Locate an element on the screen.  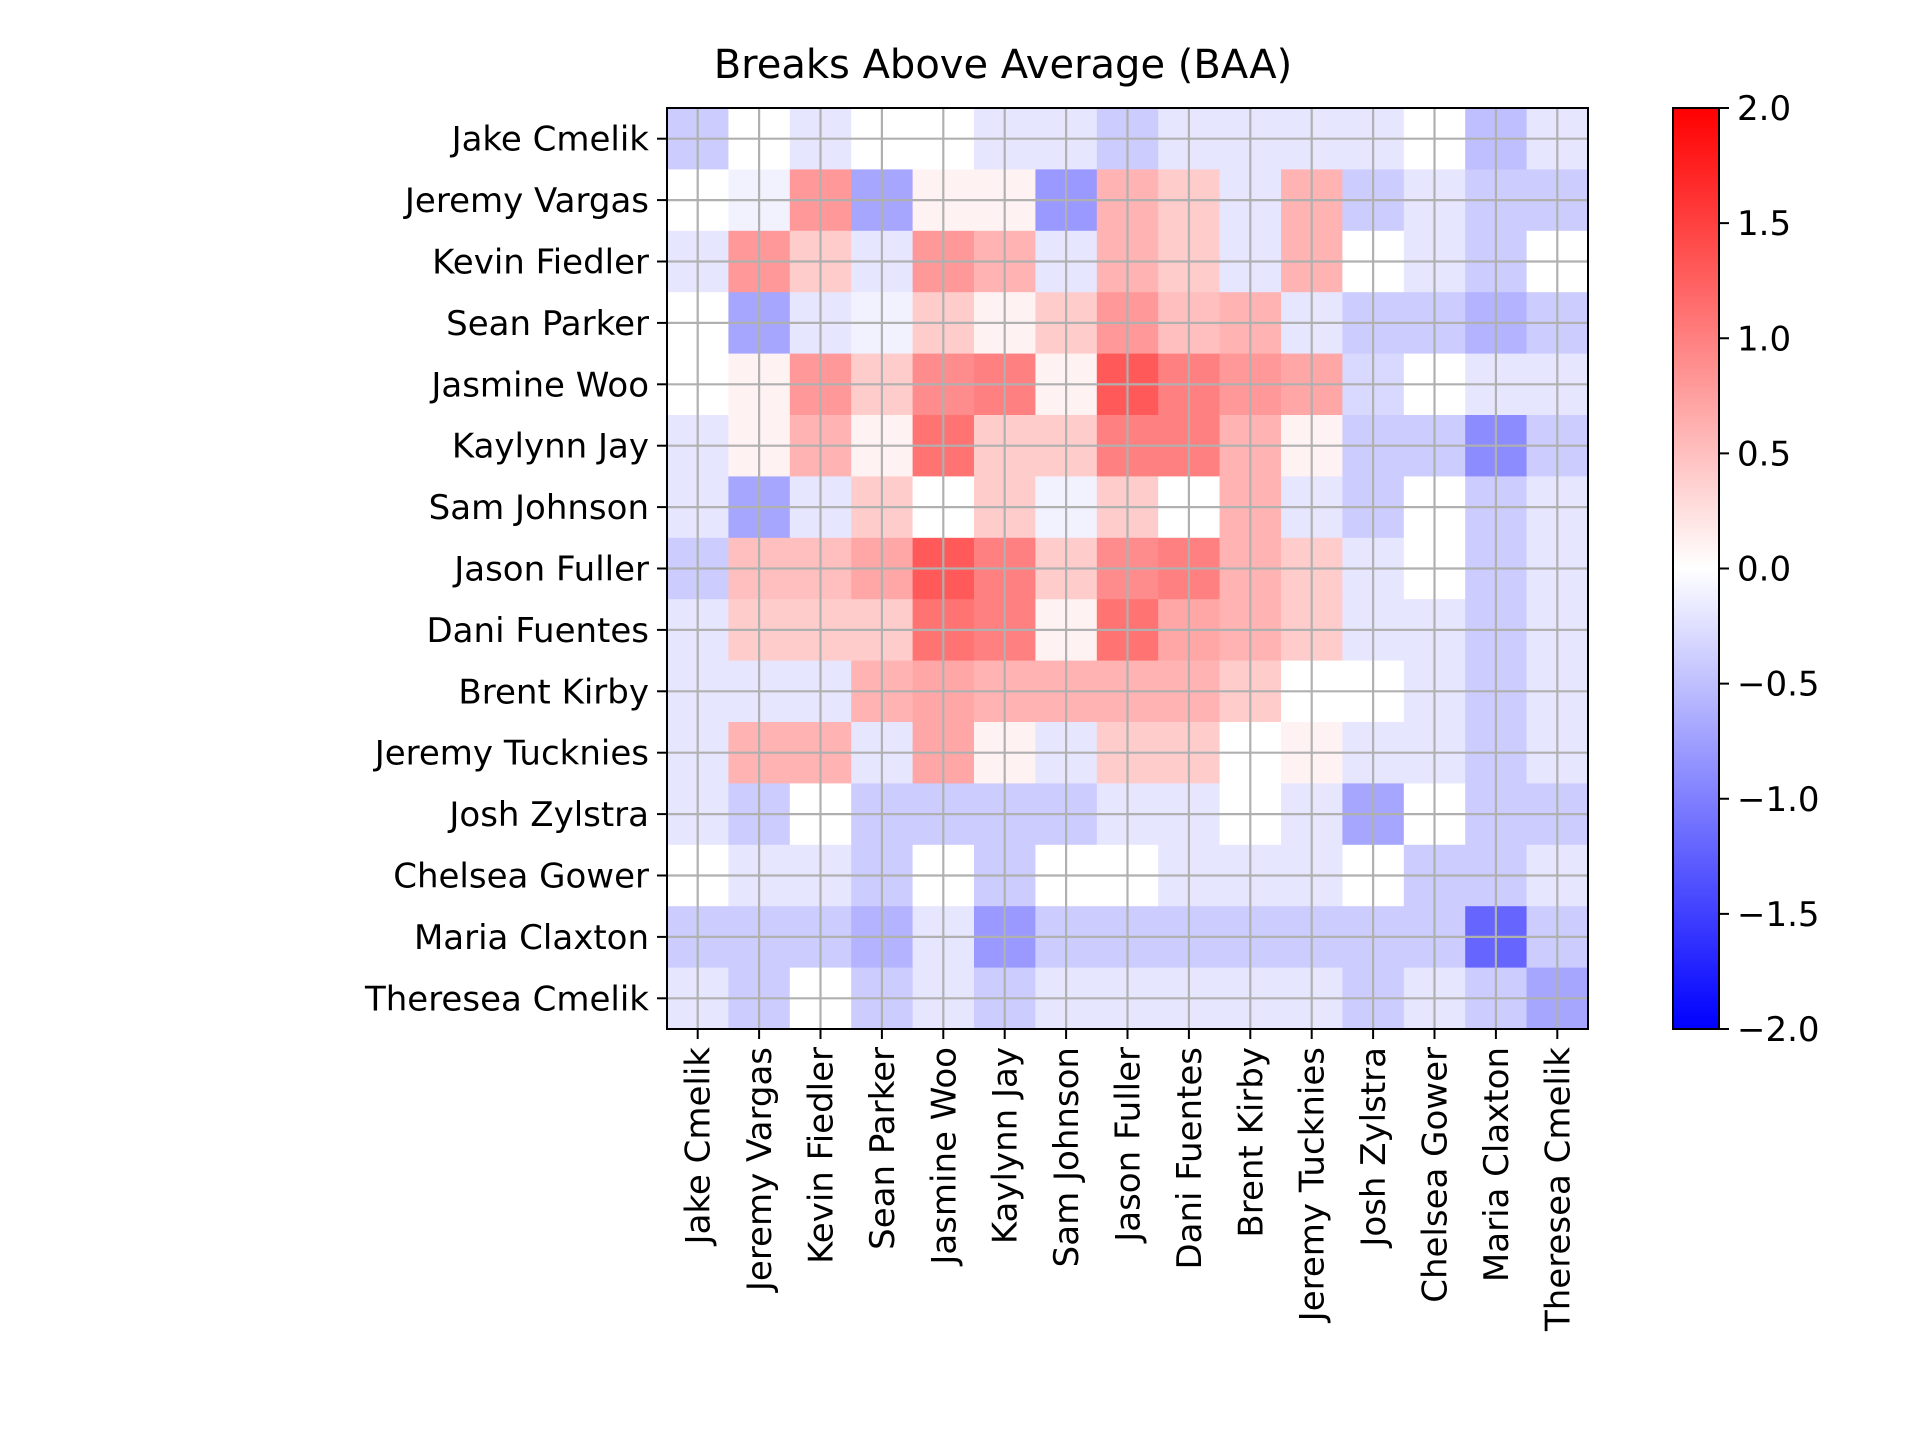
y-tick-label: Theresea Cmelik is located at coordinates (506, 999).